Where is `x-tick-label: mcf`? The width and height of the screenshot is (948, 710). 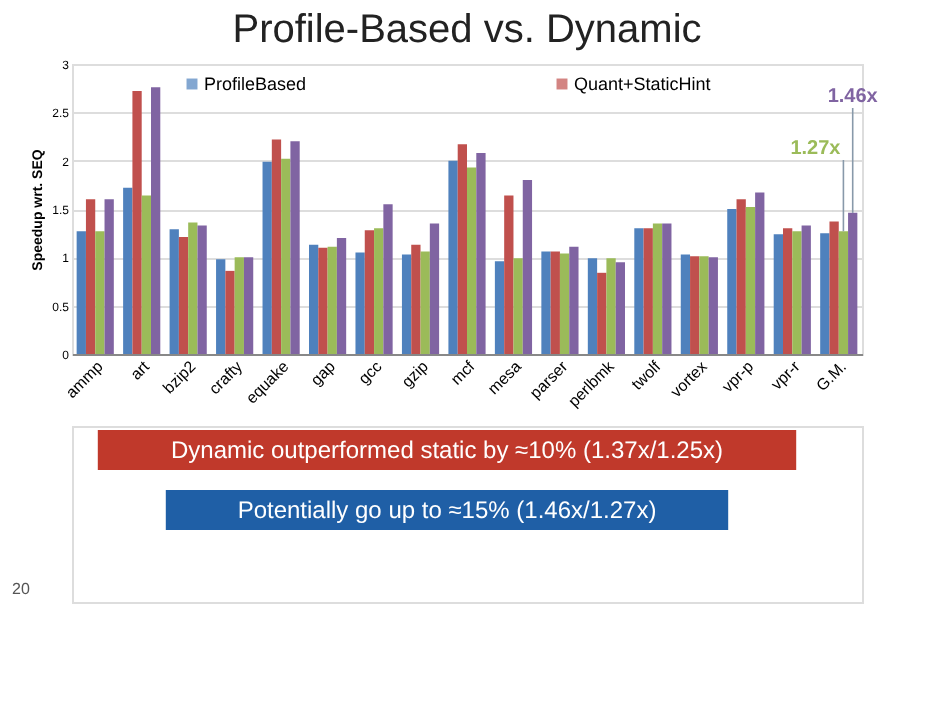 x-tick-label: mcf is located at coordinates (463, 372).